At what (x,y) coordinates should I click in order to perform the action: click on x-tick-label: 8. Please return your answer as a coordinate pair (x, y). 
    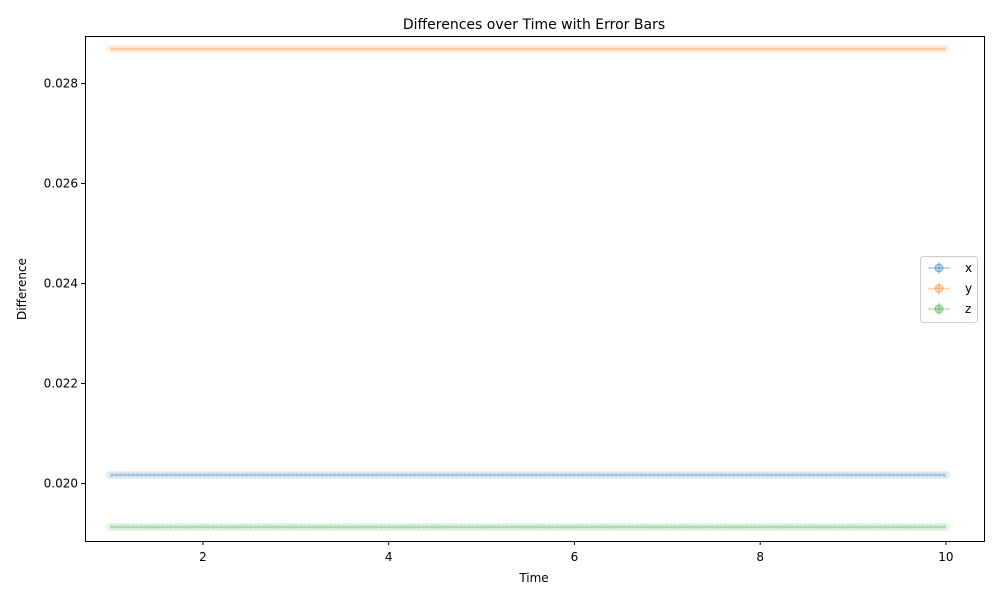
    Looking at the image, I should click on (760, 557).